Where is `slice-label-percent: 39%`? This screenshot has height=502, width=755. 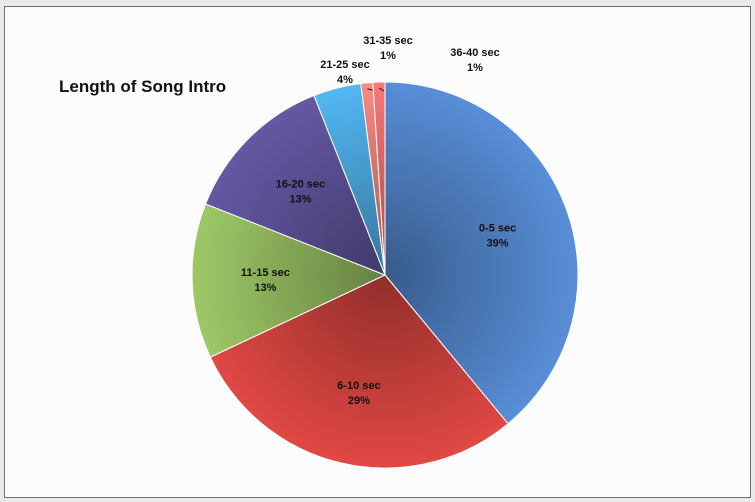 slice-label-percent: 39% is located at coordinates (498, 243).